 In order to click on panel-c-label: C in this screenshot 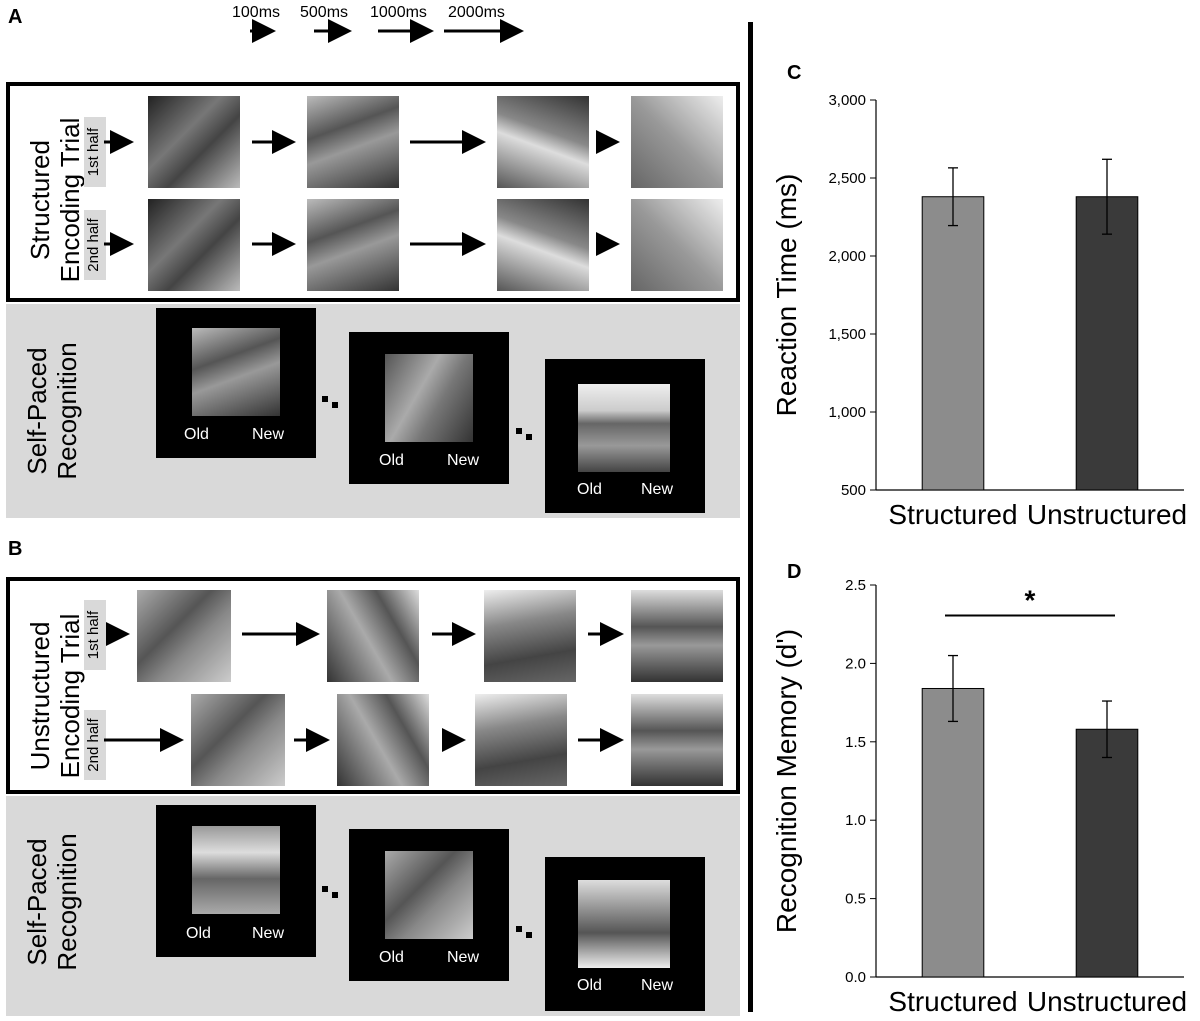, I will do `click(794, 73)`.